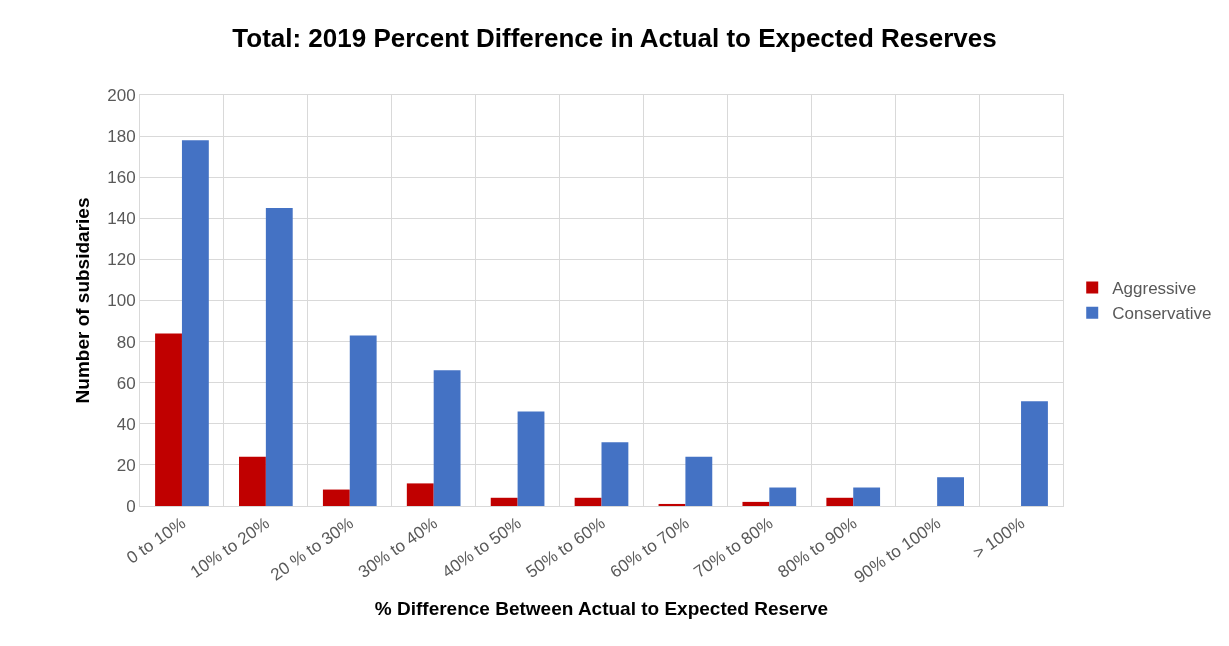  I want to click on y-tick-label: 0, so click(131, 506).